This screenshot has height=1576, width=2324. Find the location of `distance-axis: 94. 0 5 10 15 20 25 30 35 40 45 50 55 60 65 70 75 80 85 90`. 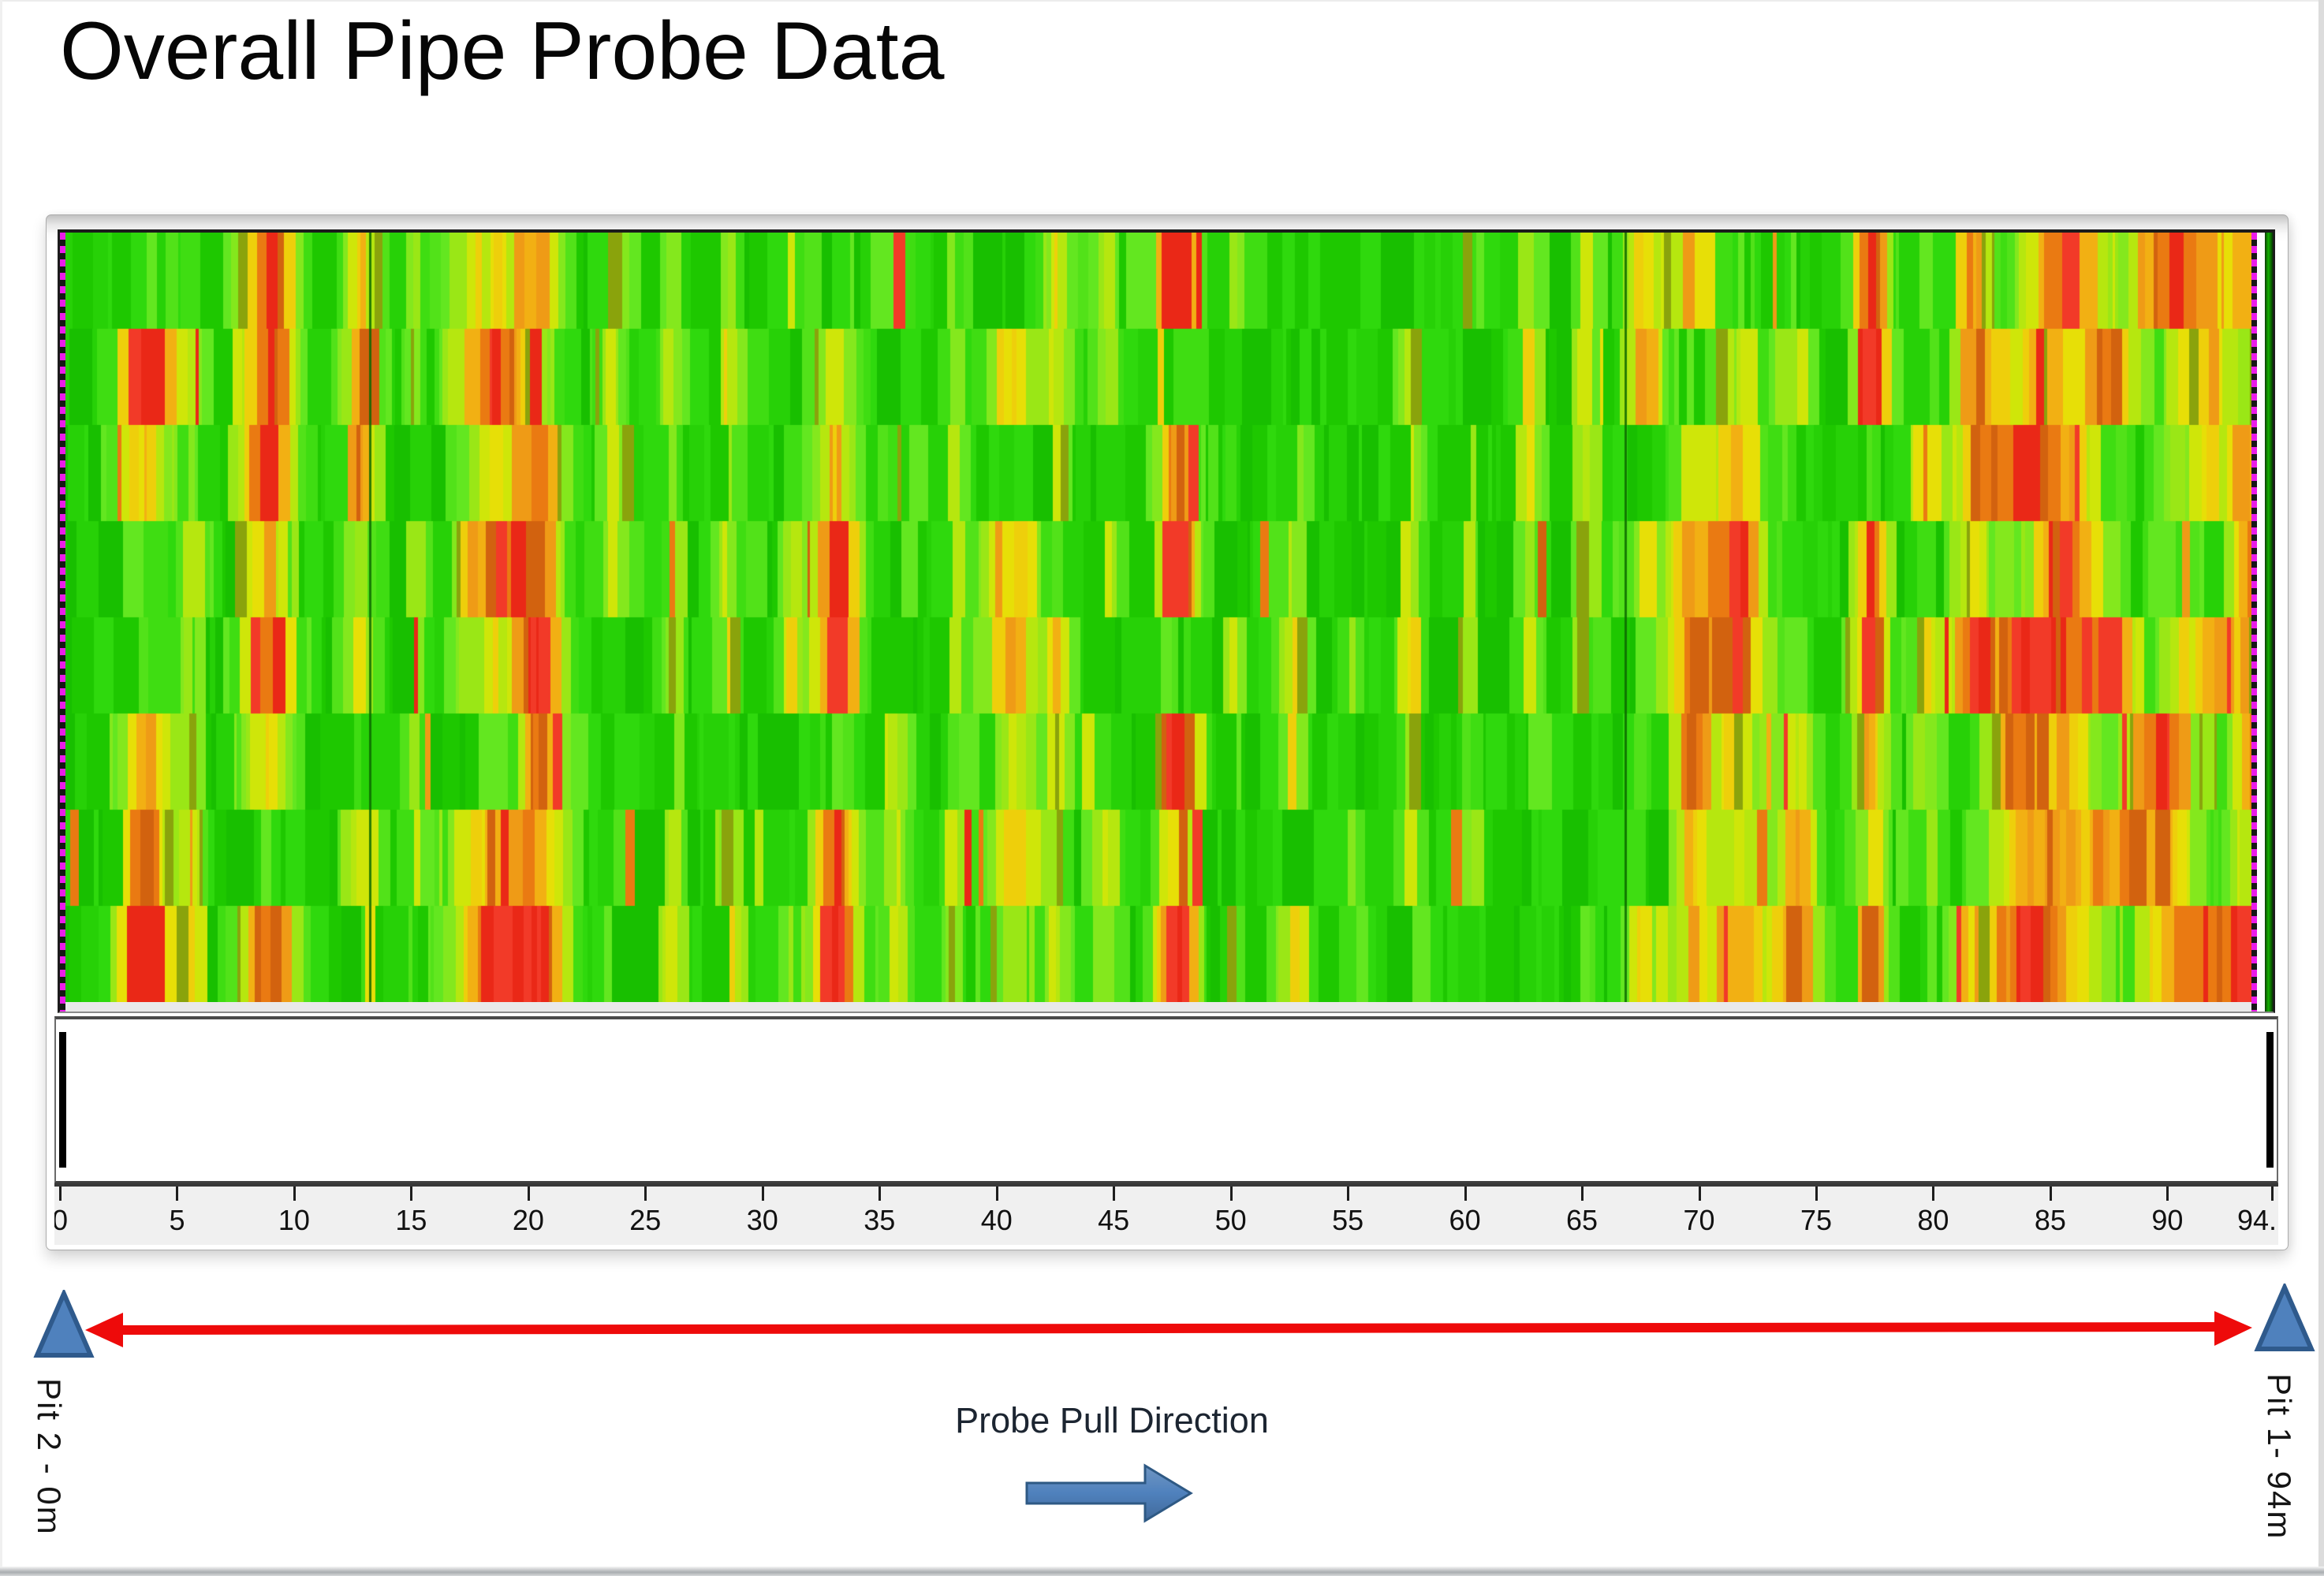

distance-axis: 94. 0 5 10 15 20 25 30 35 40 45 50 55 60 65 70 75 80 85 90 is located at coordinates (1166, 1214).